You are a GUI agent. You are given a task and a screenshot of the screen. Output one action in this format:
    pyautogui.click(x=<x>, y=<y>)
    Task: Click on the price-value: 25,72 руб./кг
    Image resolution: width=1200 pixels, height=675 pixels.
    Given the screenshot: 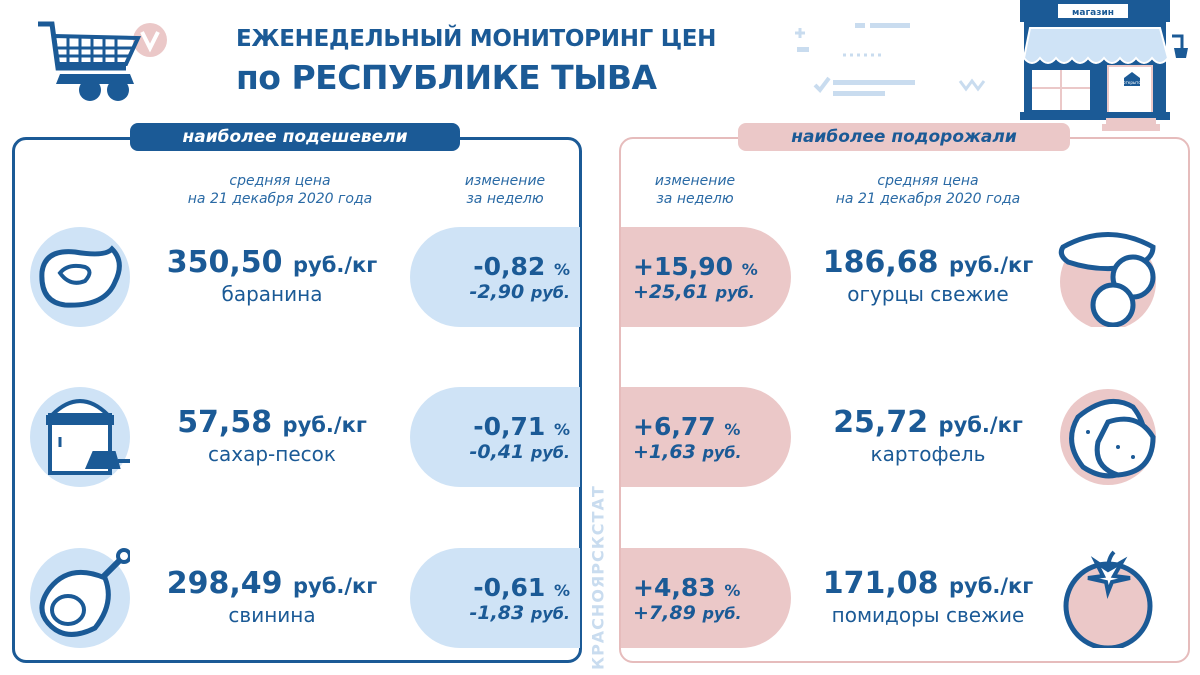 What is the action you would take?
    pyautogui.click(x=928, y=422)
    